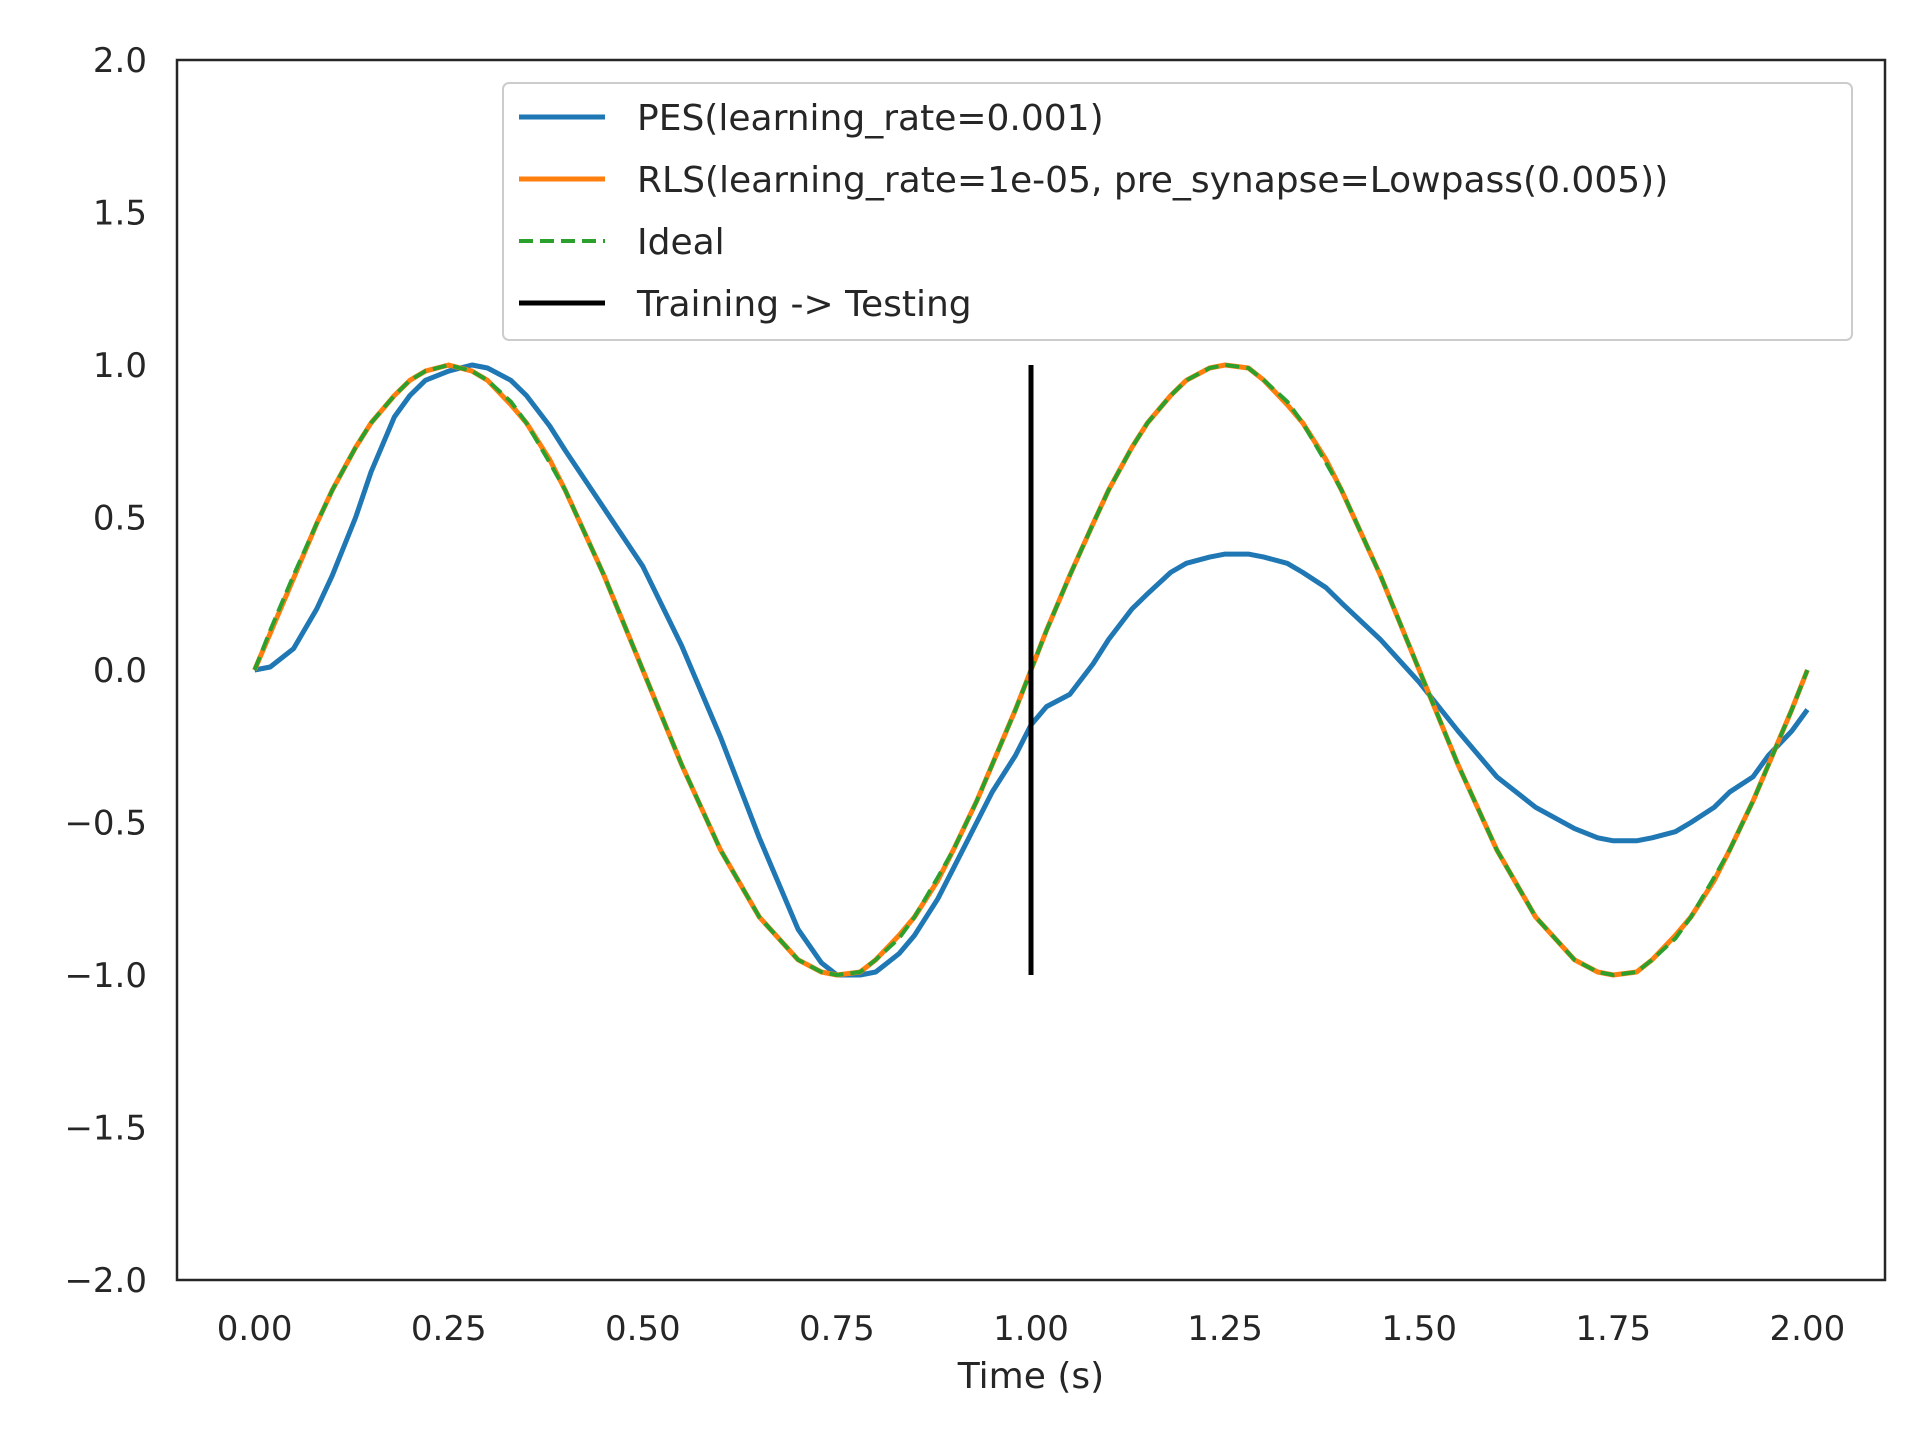 The image size is (1920, 1440). I want to click on legend-entry: Ideal, so click(681, 242).